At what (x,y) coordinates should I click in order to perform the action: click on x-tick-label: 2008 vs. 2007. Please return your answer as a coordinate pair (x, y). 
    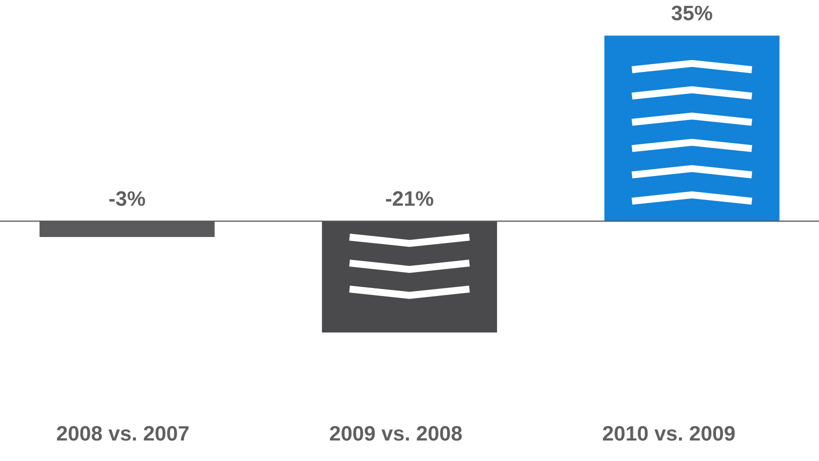
    Looking at the image, I should click on (122, 433).